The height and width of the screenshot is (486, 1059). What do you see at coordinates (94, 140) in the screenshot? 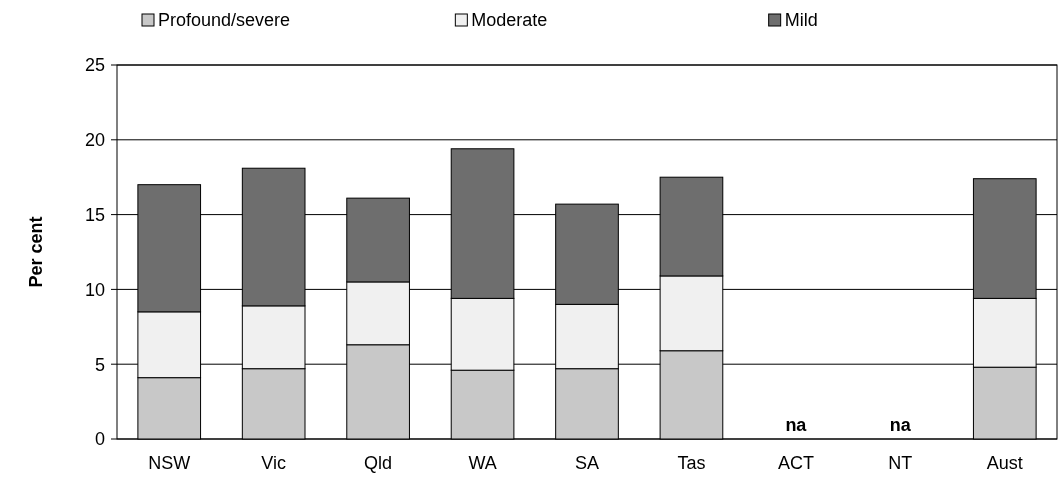
I see `y-tick-label: 20` at bounding box center [94, 140].